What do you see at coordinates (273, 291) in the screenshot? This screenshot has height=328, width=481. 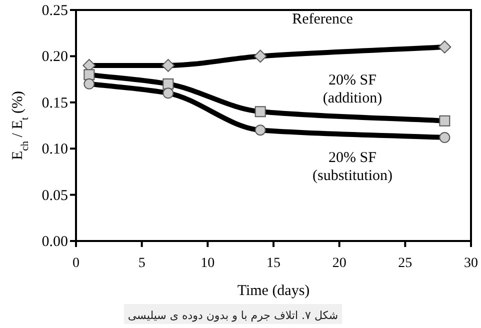 I see `x-axis-title: Time (days)` at bounding box center [273, 291].